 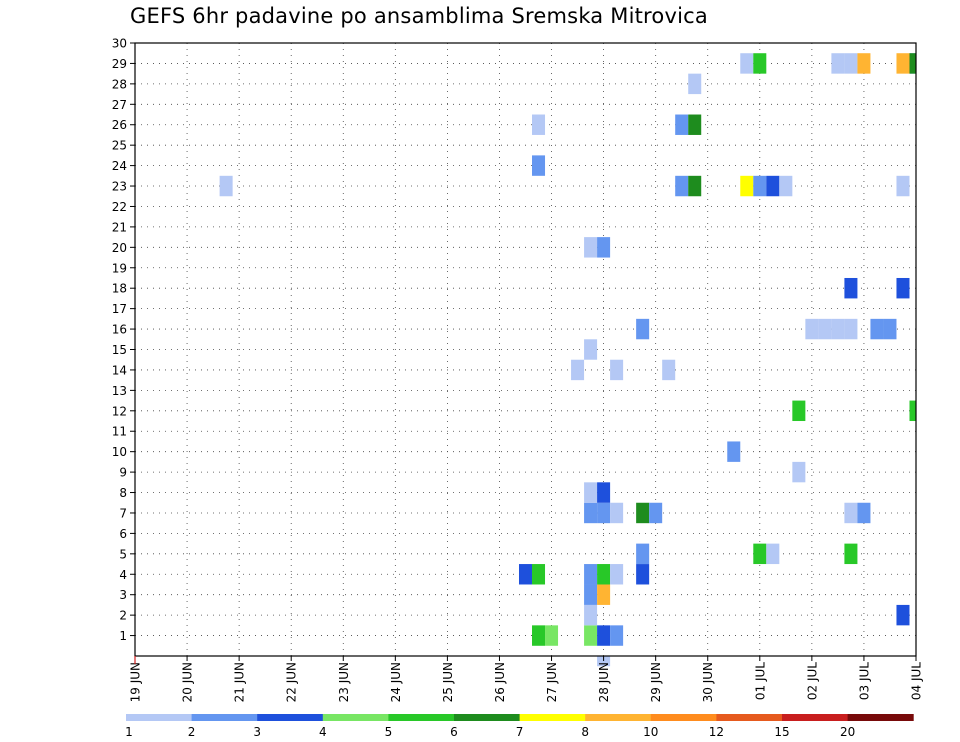 What do you see at coordinates (119, 105) in the screenshot?
I see `y-tick-label: 27` at bounding box center [119, 105].